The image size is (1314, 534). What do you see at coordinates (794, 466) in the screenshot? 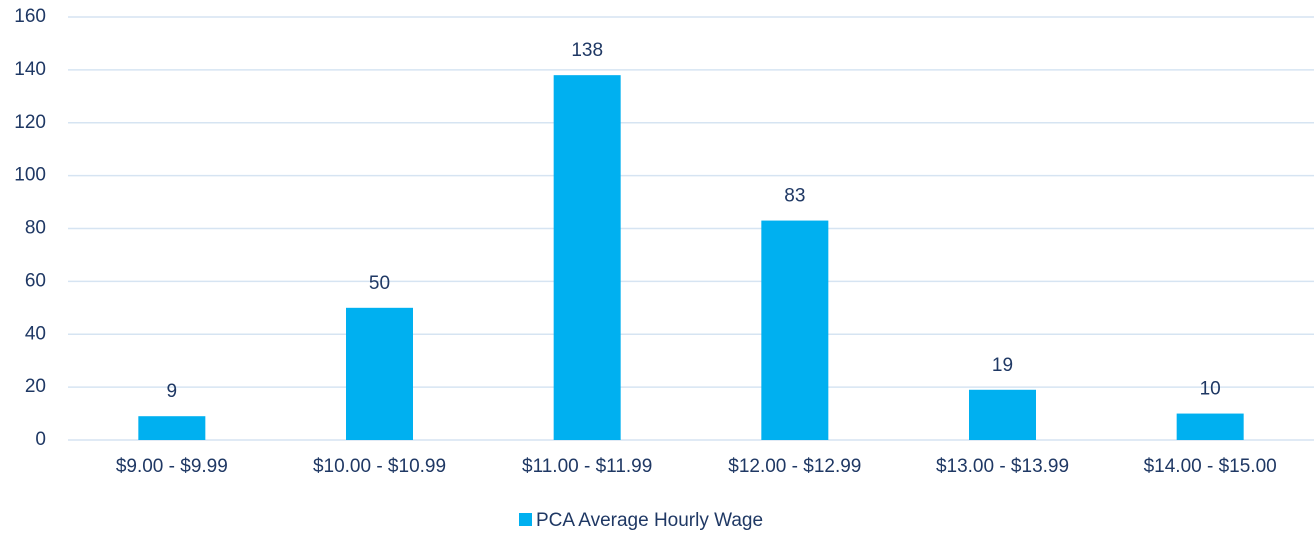
I see `x-tick-label: $12.00 - $12.99` at bounding box center [794, 466].